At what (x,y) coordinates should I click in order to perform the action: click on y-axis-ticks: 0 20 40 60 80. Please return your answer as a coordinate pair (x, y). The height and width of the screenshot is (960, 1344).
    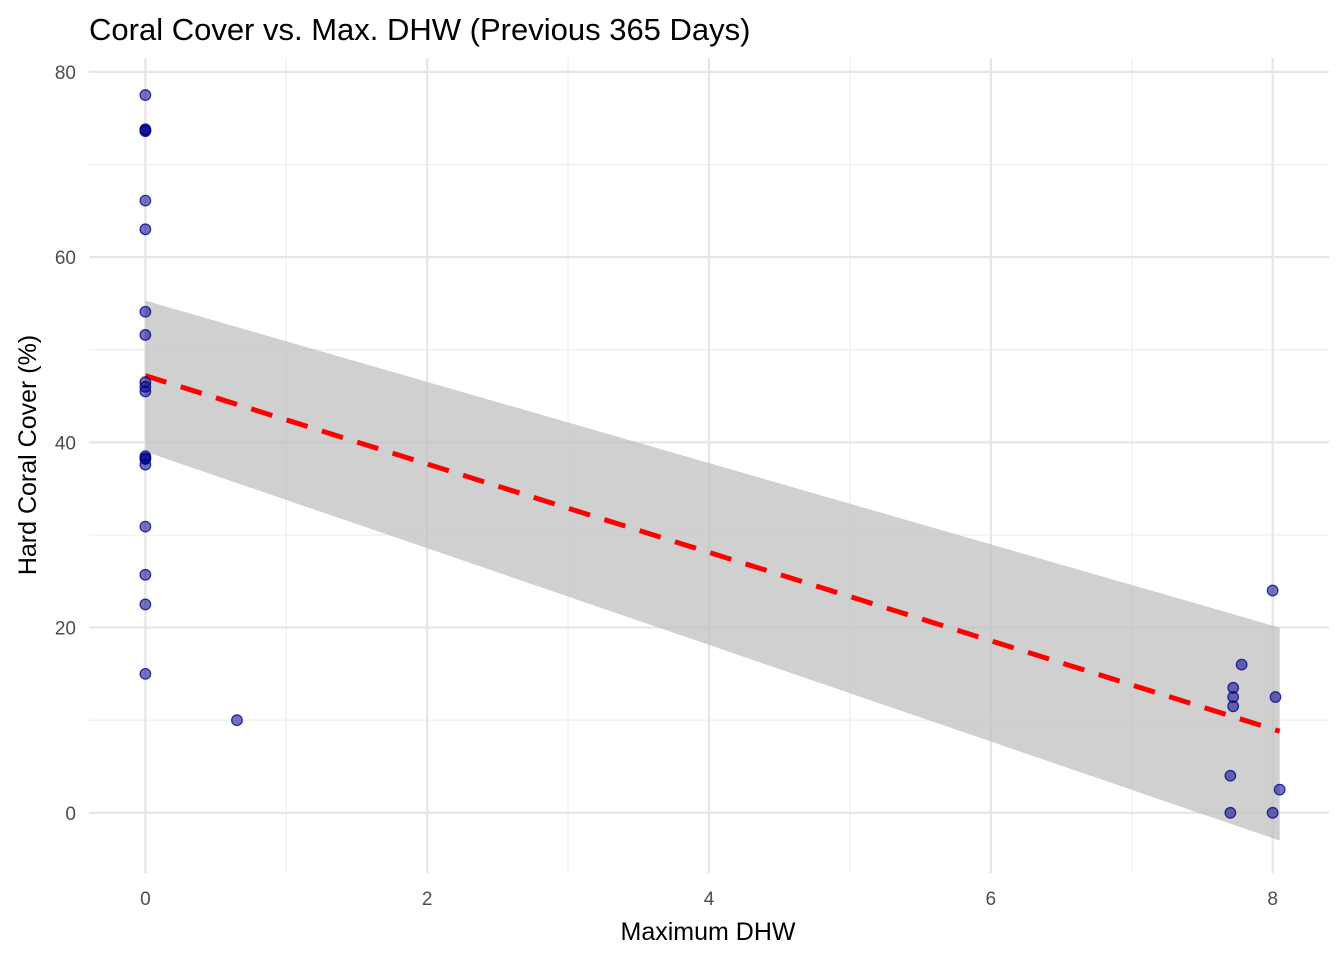
    Looking at the image, I should click on (65, 444).